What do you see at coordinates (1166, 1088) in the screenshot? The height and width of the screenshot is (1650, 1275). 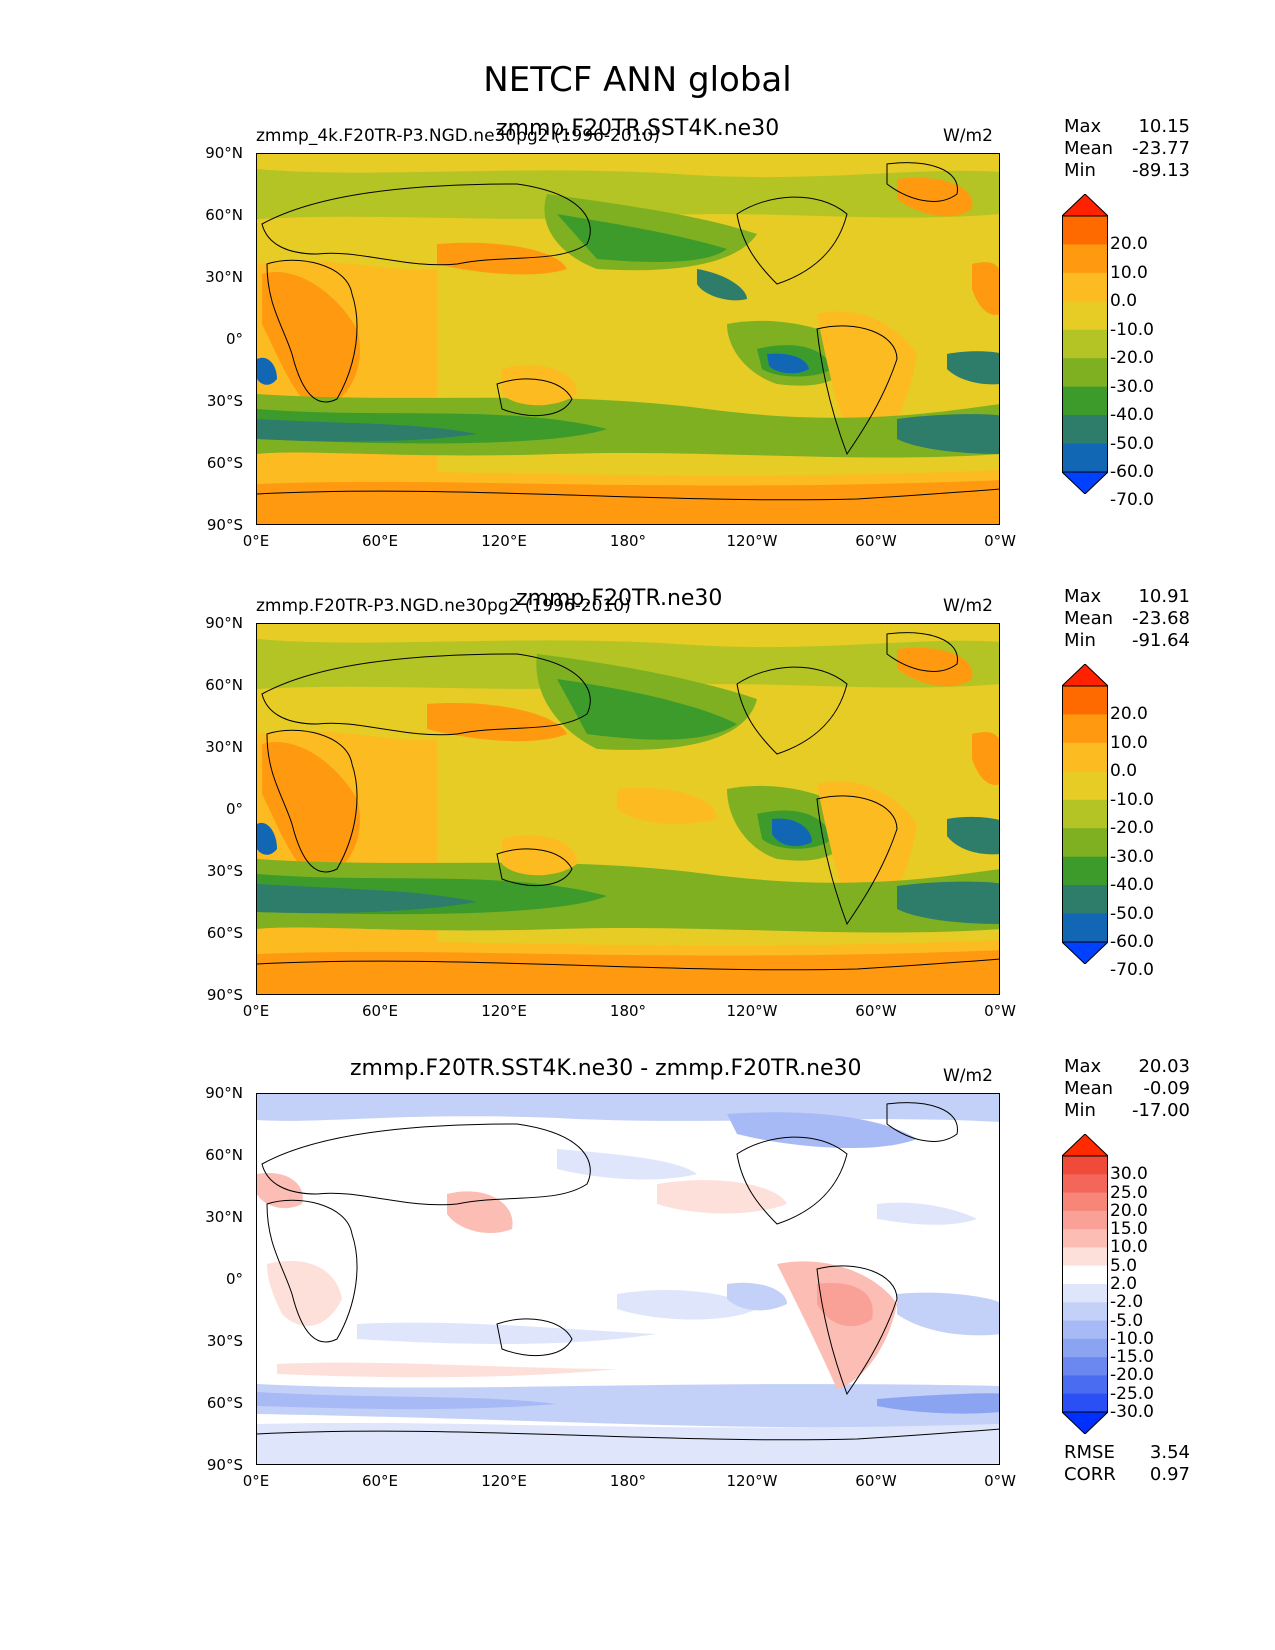 I see `stat-value: -0.09` at bounding box center [1166, 1088].